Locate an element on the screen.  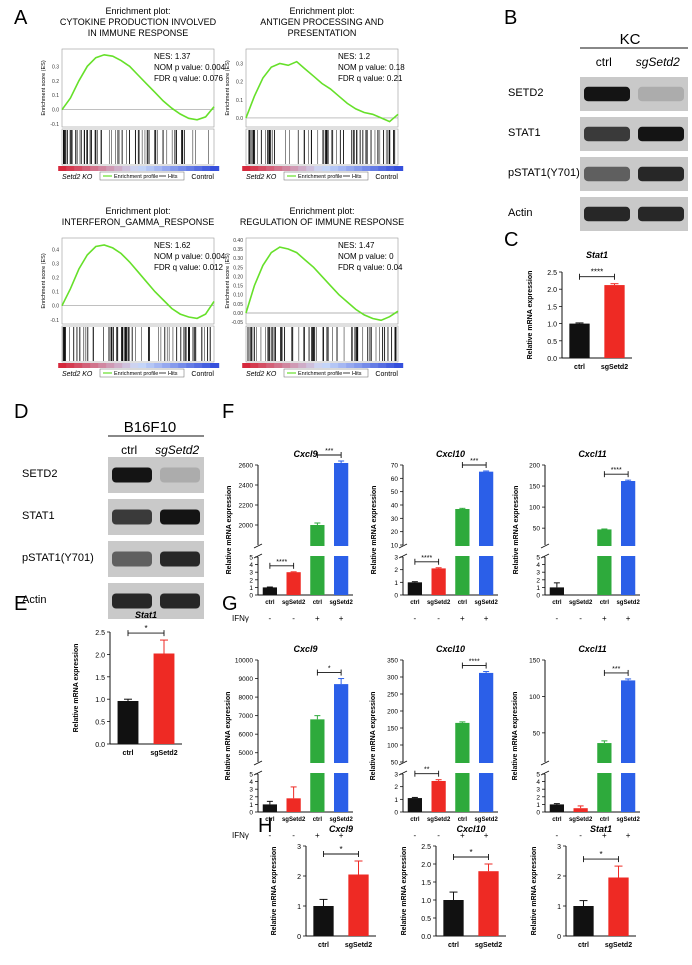
gsea-stat: NES: 1.2 is located at coordinates (354, 56).